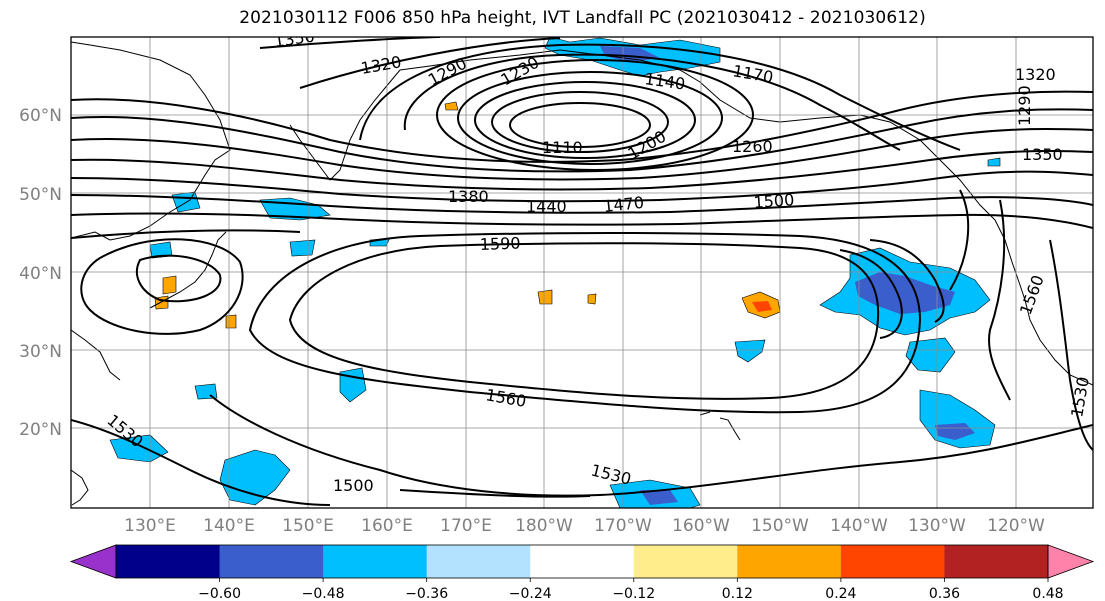 The height and width of the screenshot is (601, 1105). What do you see at coordinates (1016, 526) in the screenshot?
I see `lon-label: 120°W` at bounding box center [1016, 526].